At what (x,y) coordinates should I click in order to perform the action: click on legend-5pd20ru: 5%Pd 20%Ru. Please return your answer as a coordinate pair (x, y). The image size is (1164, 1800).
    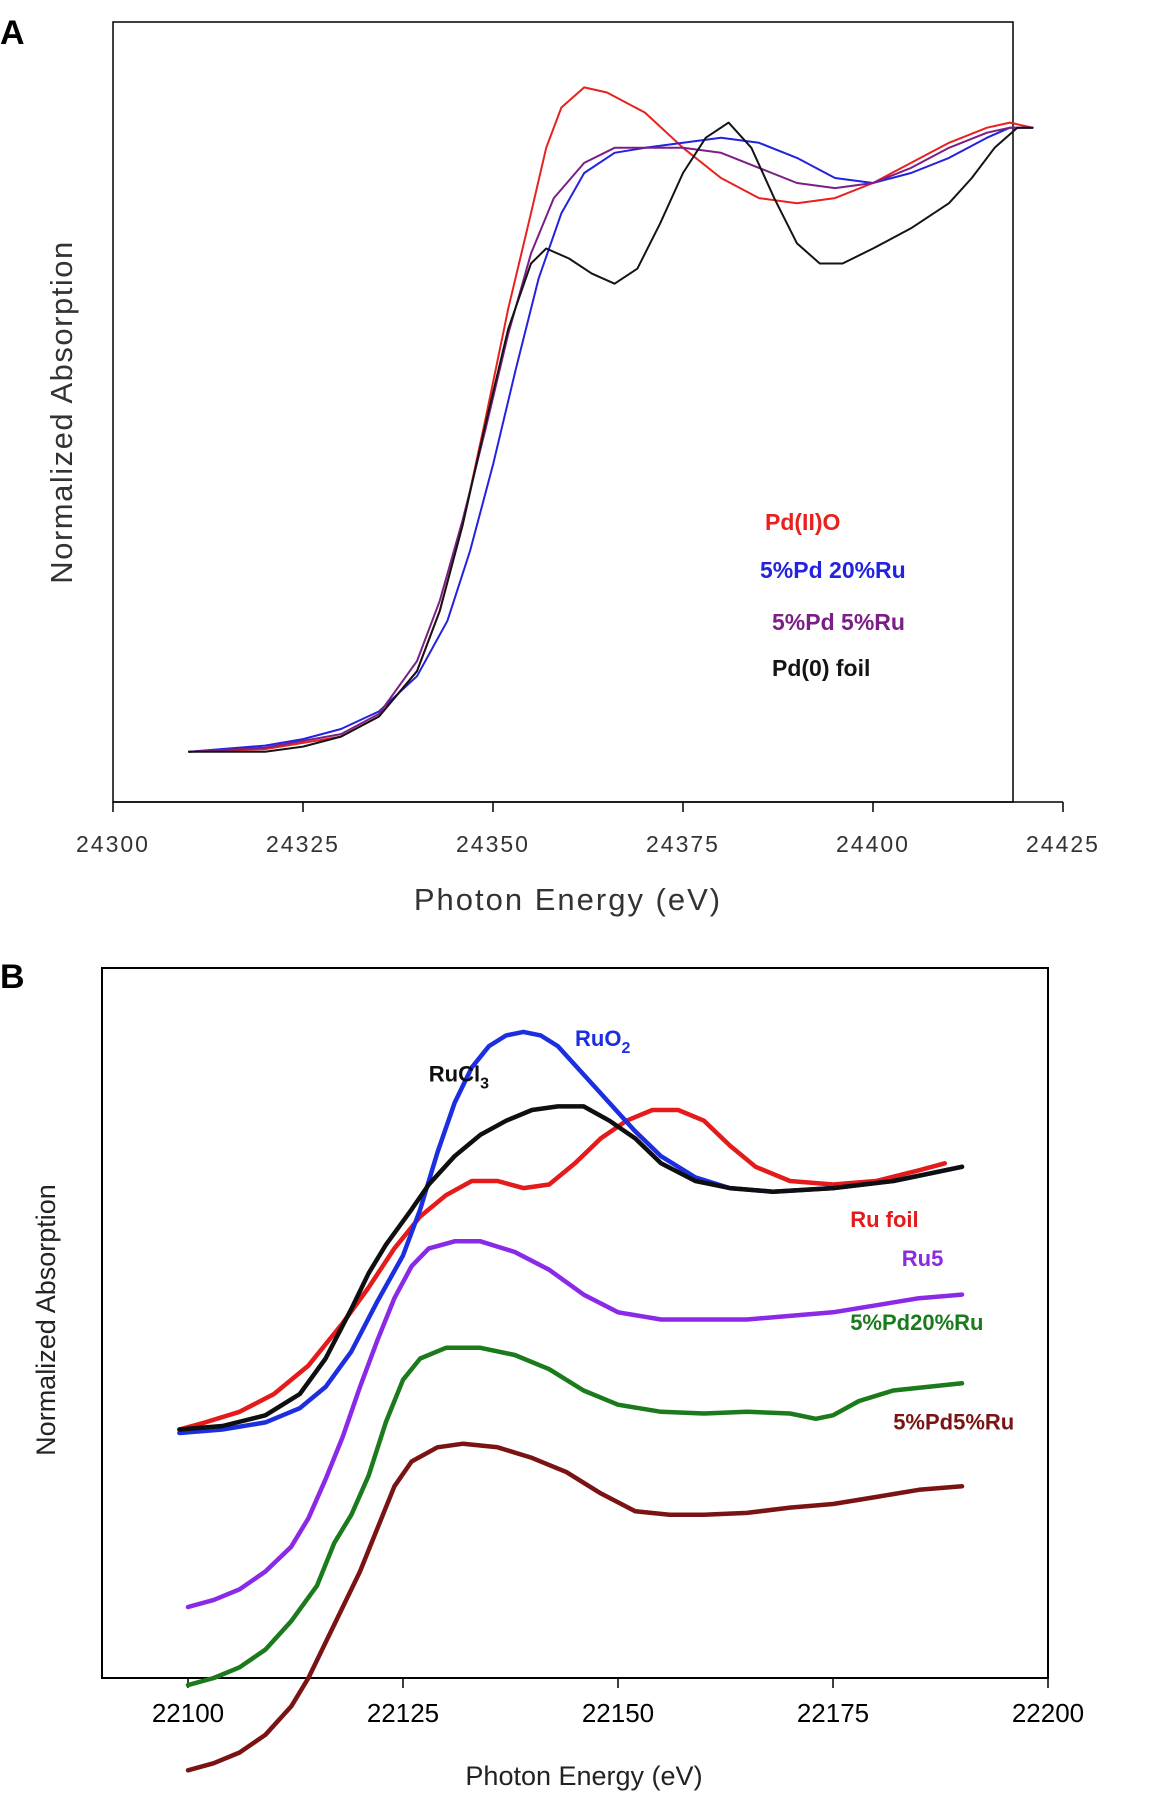
    Looking at the image, I should click on (833, 570).